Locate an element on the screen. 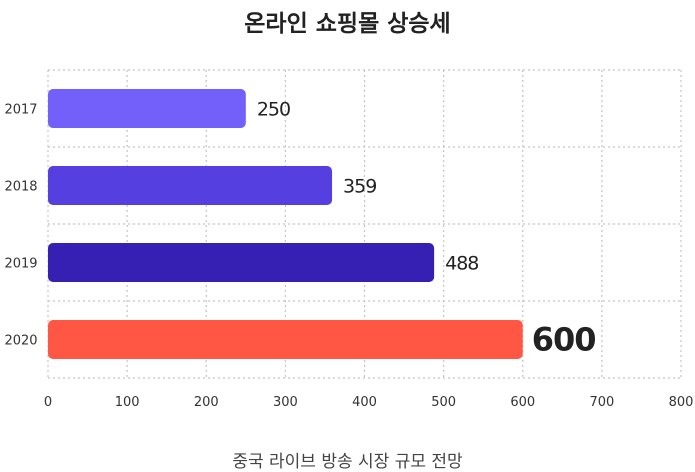 This screenshot has height=472, width=695. y-tick-label: 2017 is located at coordinates (20, 110).